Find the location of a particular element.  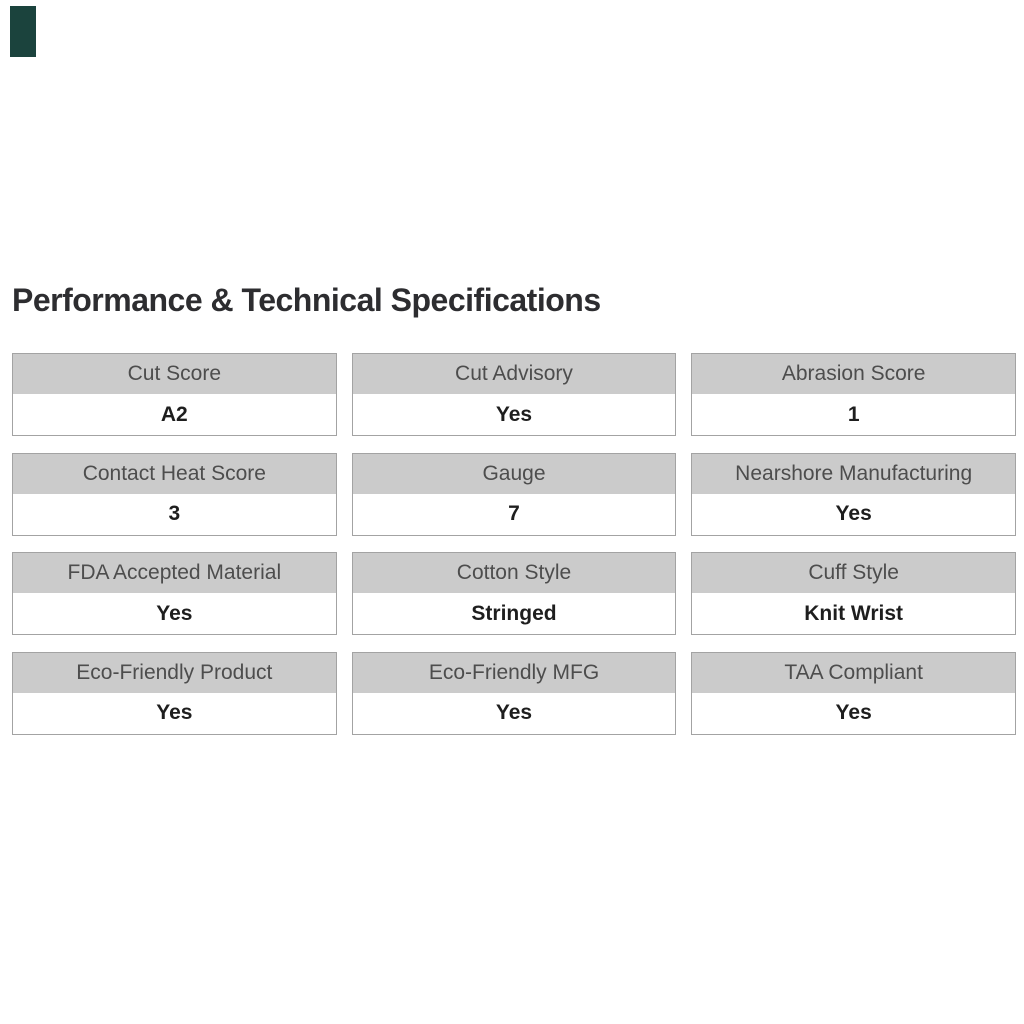

spec-value: Knit Wrist is located at coordinates (854, 613).